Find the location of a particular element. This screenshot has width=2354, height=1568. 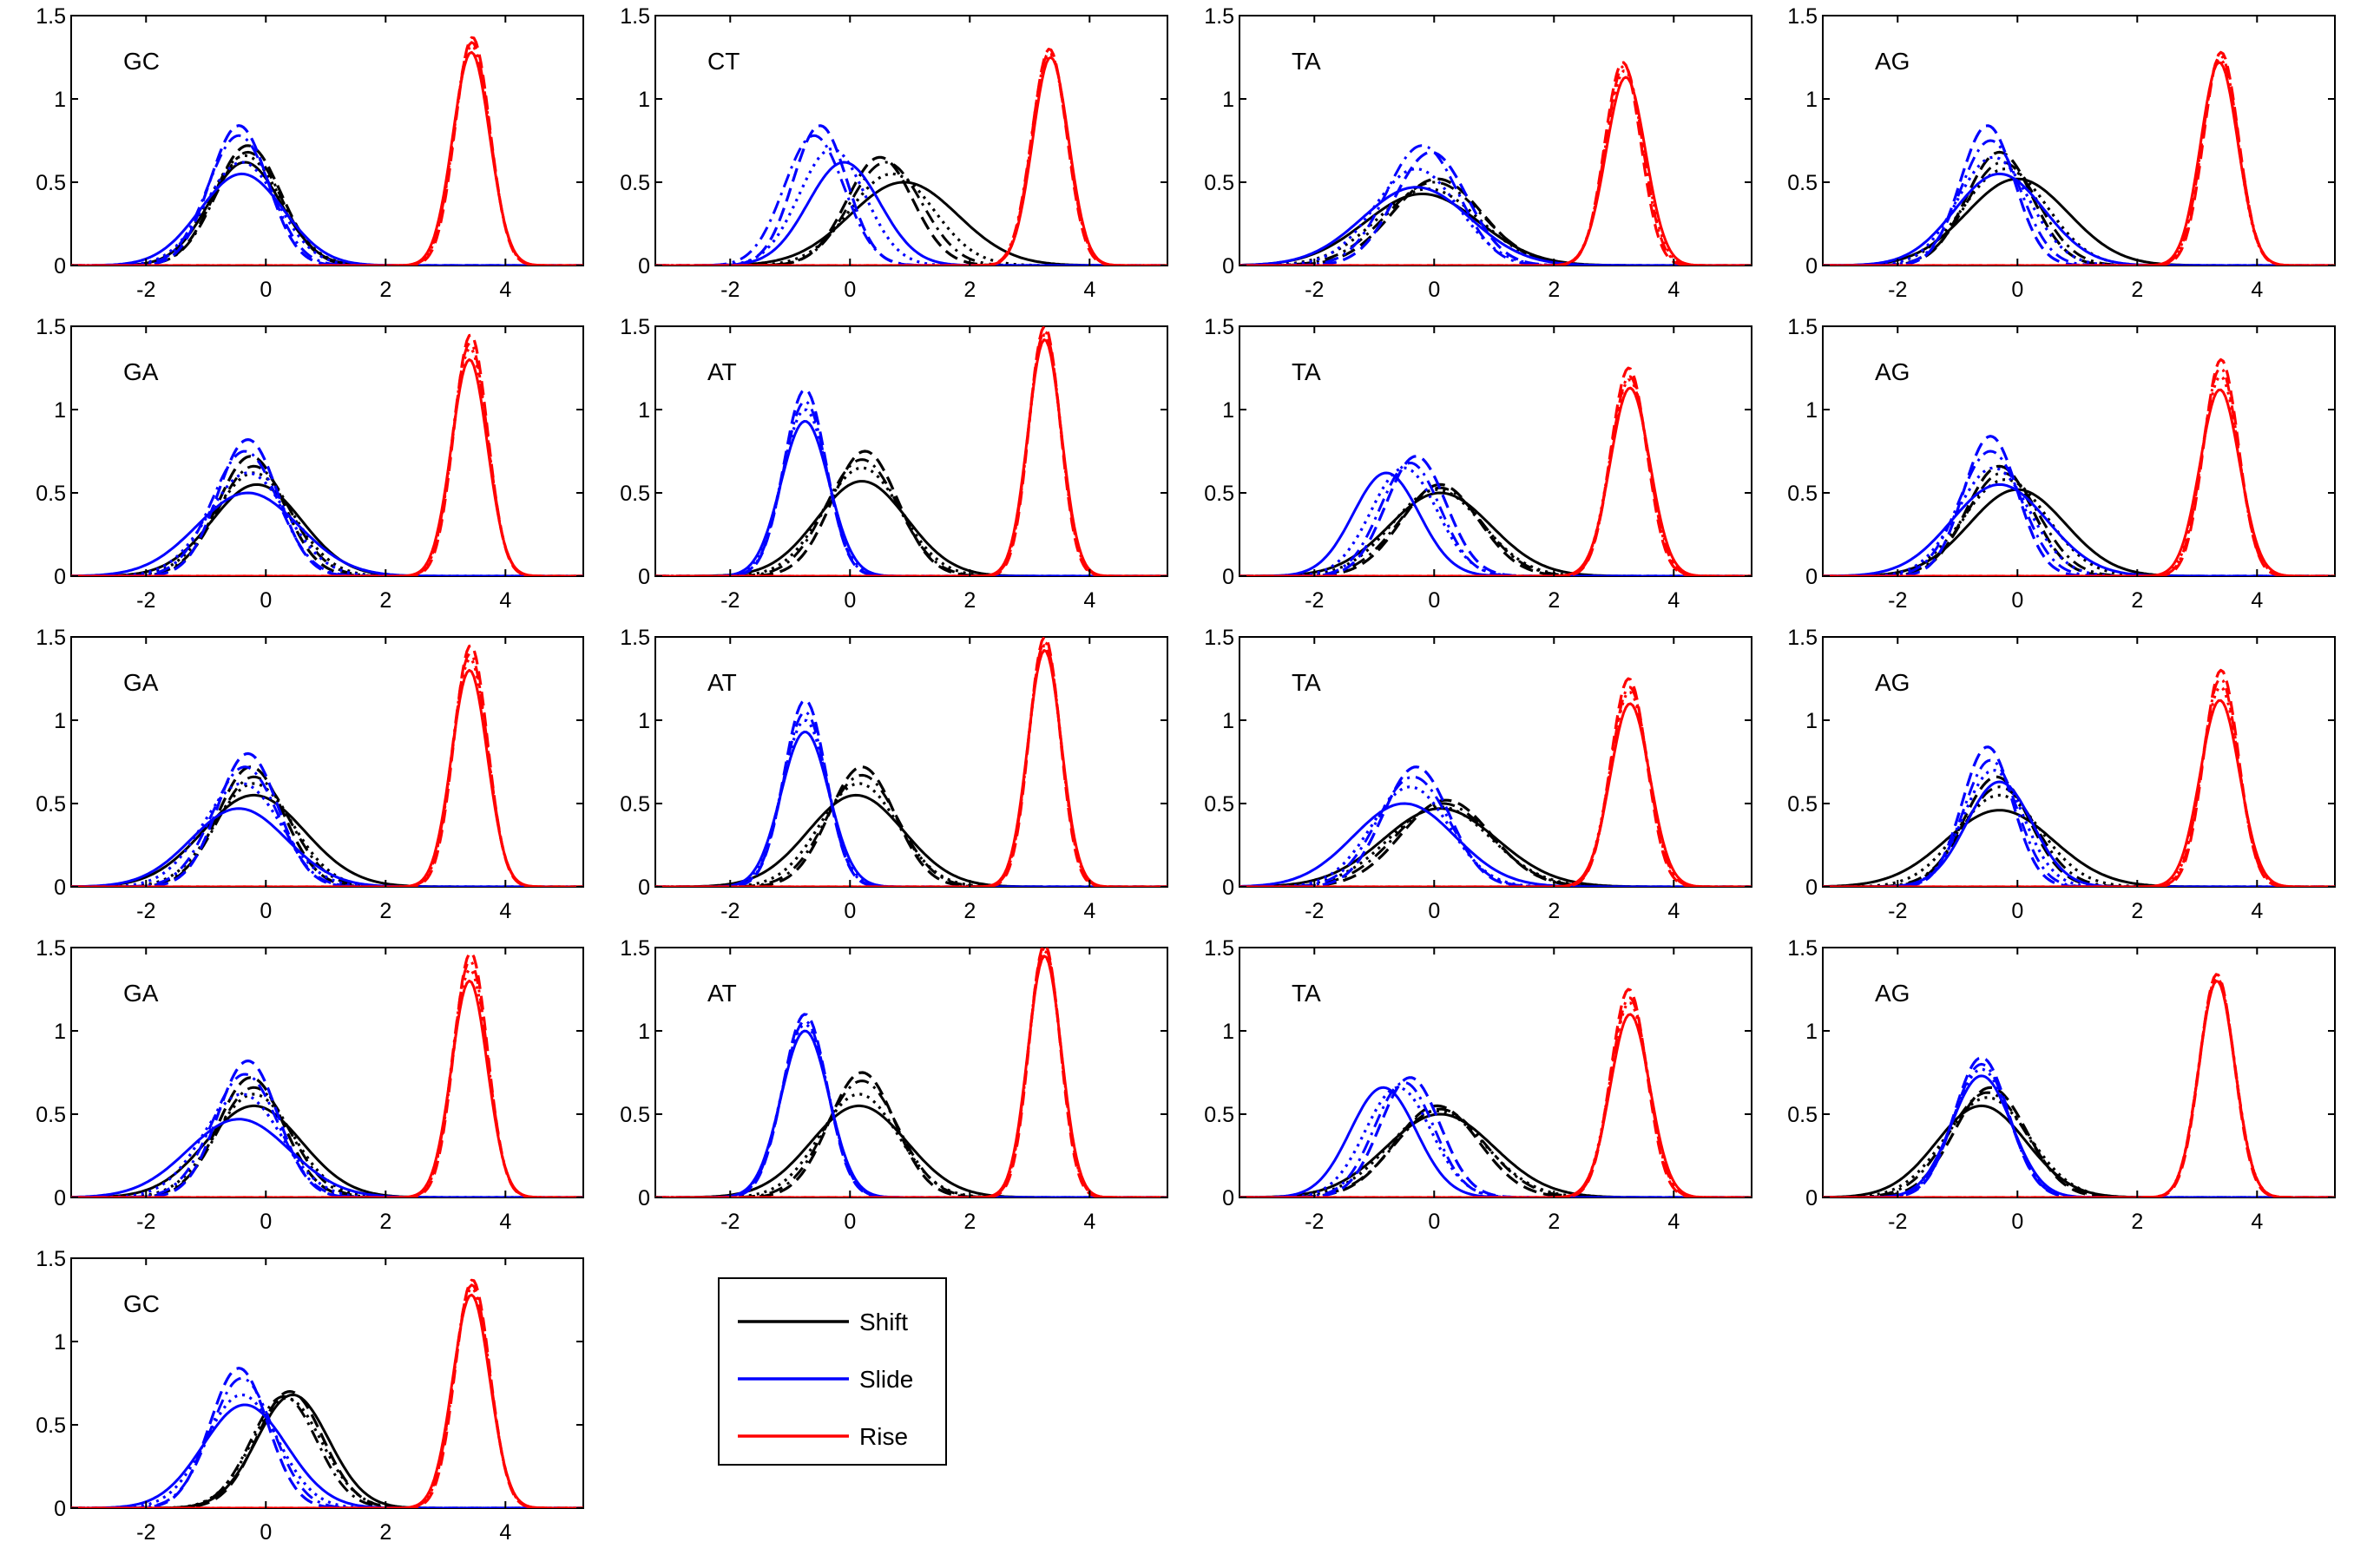

panel-7: -2 0 2 4 0 0.5 1 1.5 TA is located at coordinates (1478, 464).